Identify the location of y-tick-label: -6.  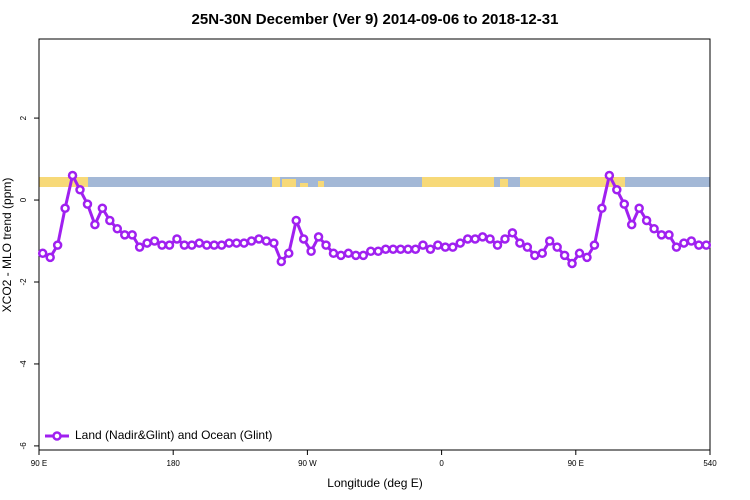
(23, 446).